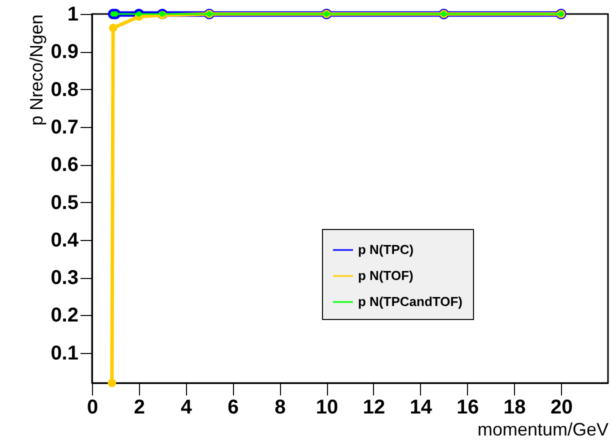  What do you see at coordinates (280, 407) in the screenshot?
I see `x-tick-label: 8` at bounding box center [280, 407].